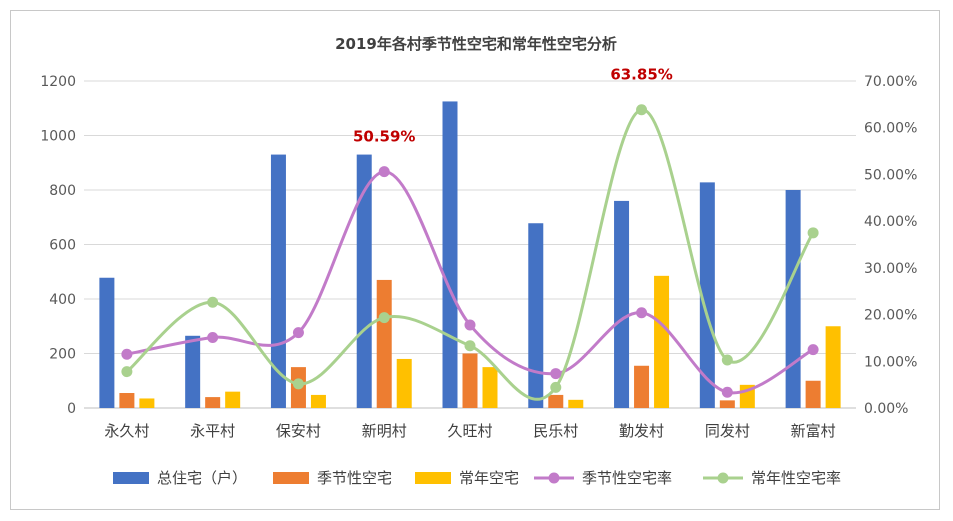 The image size is (953, 521). I want to click on y-tick-label: 400, so click(62, 300).